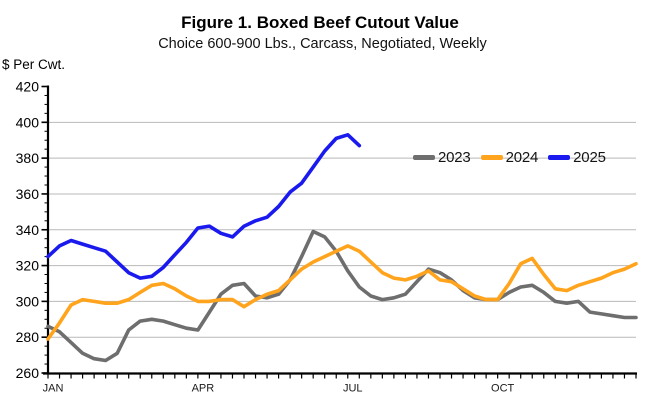  What do you see at coordinates (559, 157) in the screenshot?
I see `legend-swatch-2025` at bounding box center [559, 157].